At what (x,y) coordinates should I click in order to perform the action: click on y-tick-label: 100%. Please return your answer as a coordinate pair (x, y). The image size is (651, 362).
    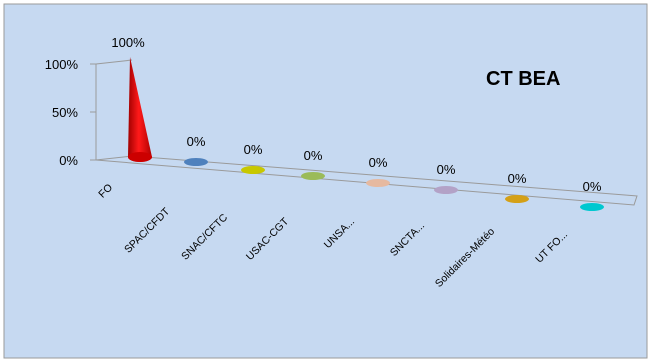
    Looking at the image, I should click on (62, 64).